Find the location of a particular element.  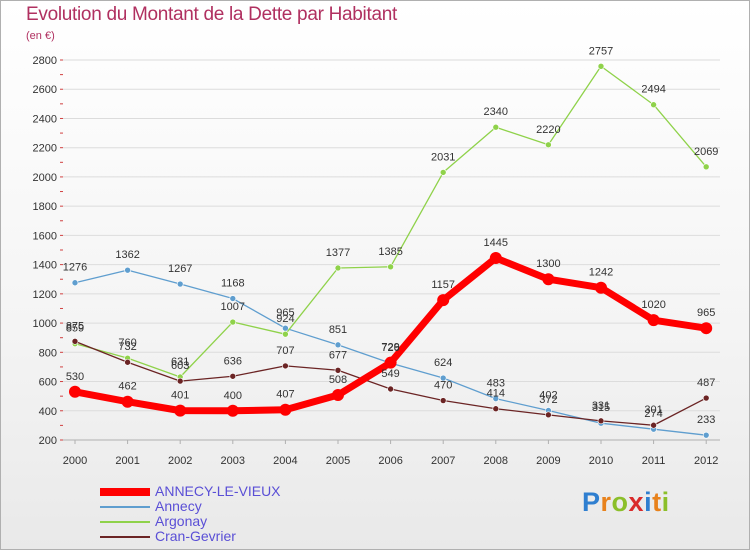

x-tick-label: 2003 is located at coordinates (233, 461).